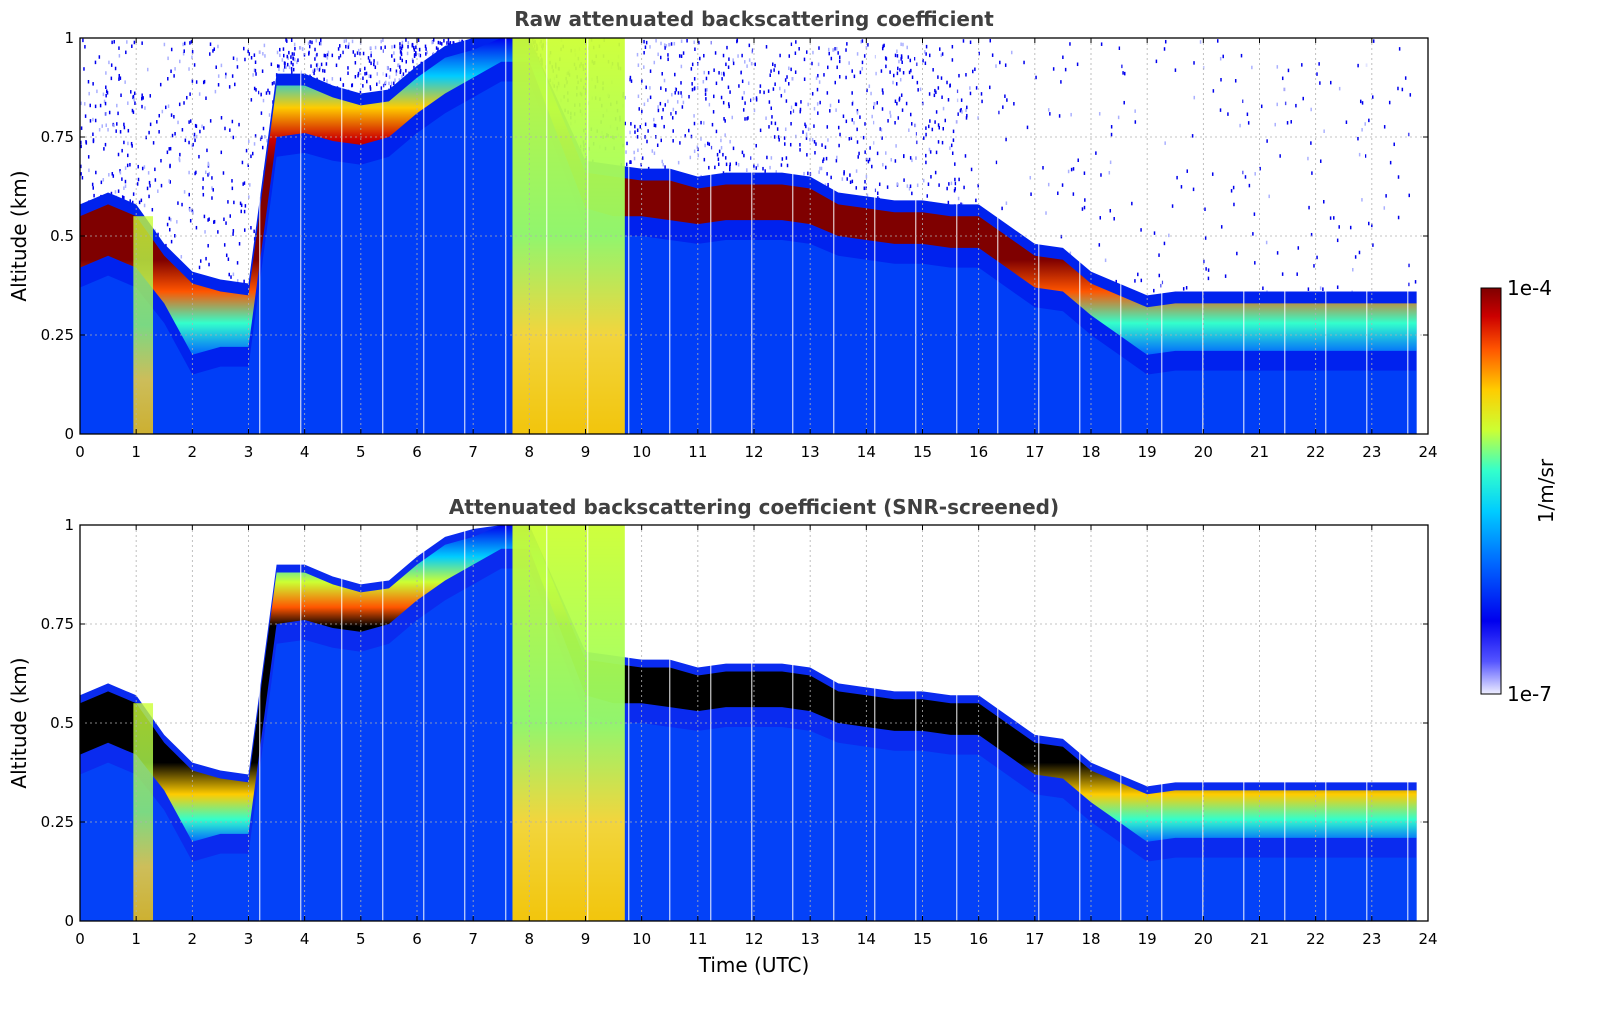 The width and height of the screenshot is (1621, 1020). What do you see at coordinates (922, 939) in the screenshot?
I see `x-tick-label: 15` at bounding box center [922, 939].